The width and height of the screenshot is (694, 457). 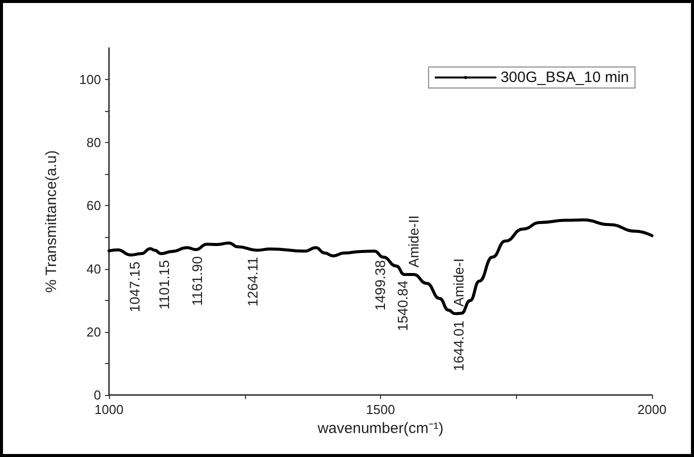 What do you see at coordinates (90, 80) in the screenshot?
I see `y-tick-label: 100` at bounding box center [90, 80].